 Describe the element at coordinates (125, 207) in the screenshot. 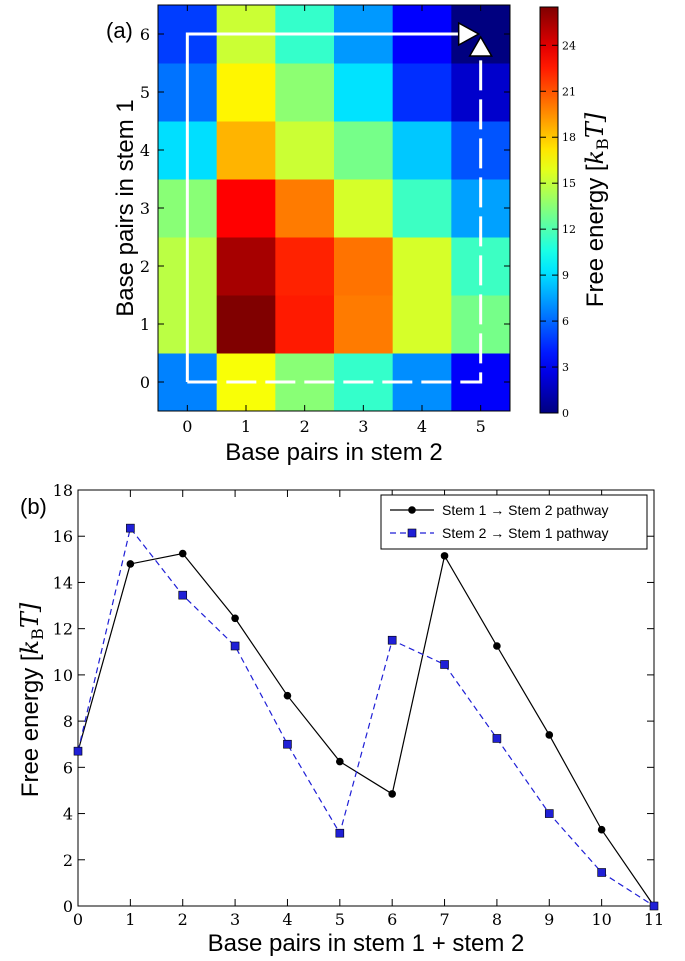

I see `heatmap-y-axis-label: Base pairs in stem 1` at that location.